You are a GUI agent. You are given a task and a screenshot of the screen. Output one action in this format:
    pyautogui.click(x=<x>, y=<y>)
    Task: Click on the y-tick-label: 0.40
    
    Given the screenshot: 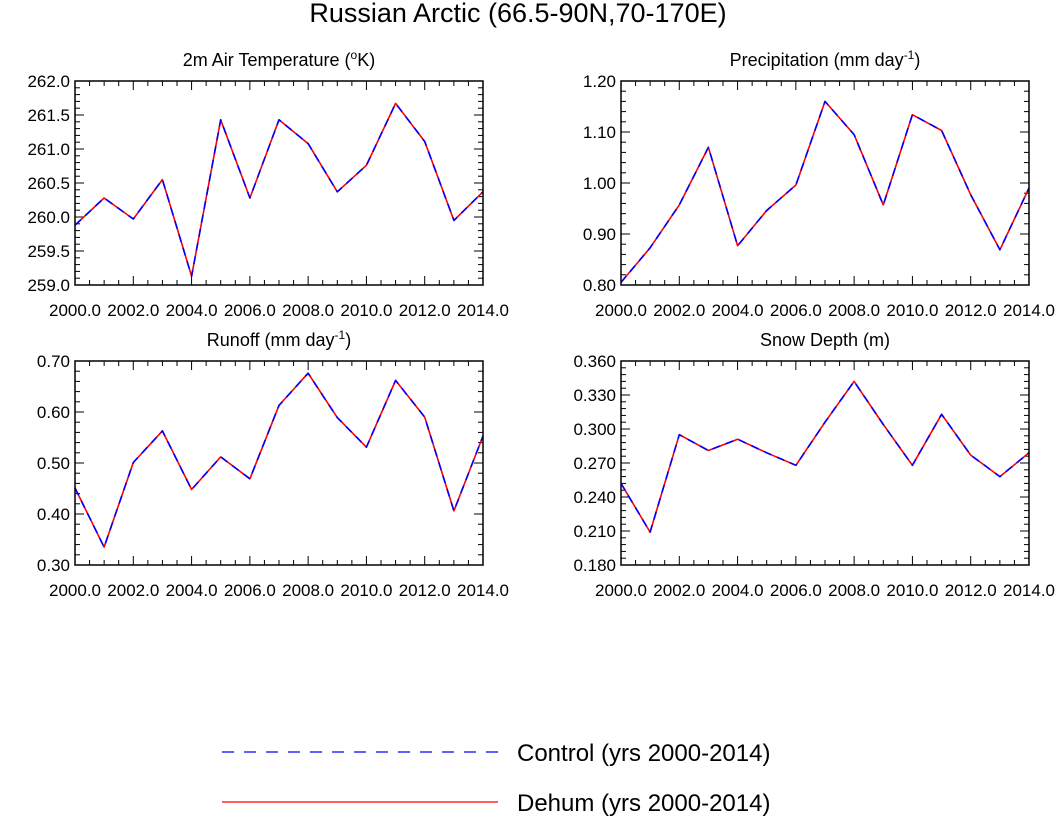 What is the action you would take?
    pyautogui.click(x=53, y=514)
    